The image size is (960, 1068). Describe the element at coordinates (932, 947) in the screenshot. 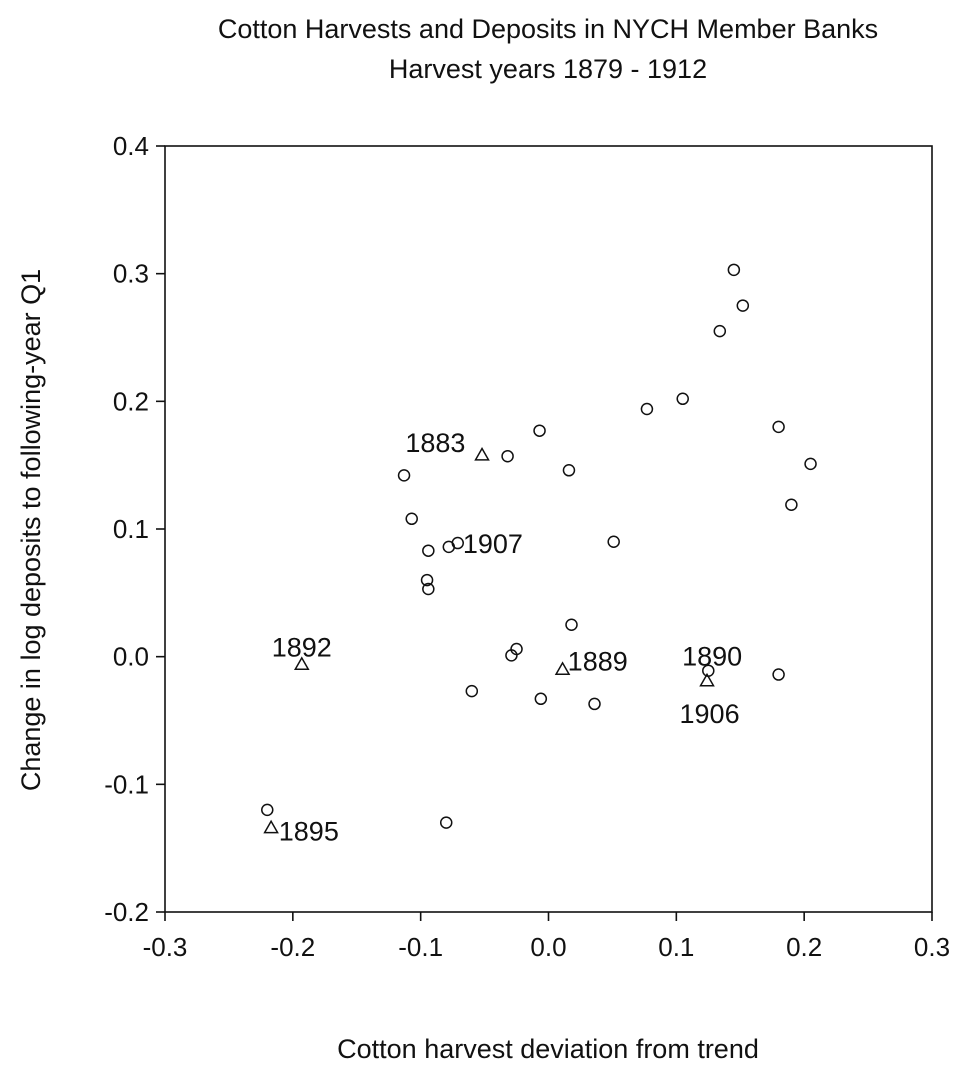

I see `x-tick-label: 0.3` at that location.